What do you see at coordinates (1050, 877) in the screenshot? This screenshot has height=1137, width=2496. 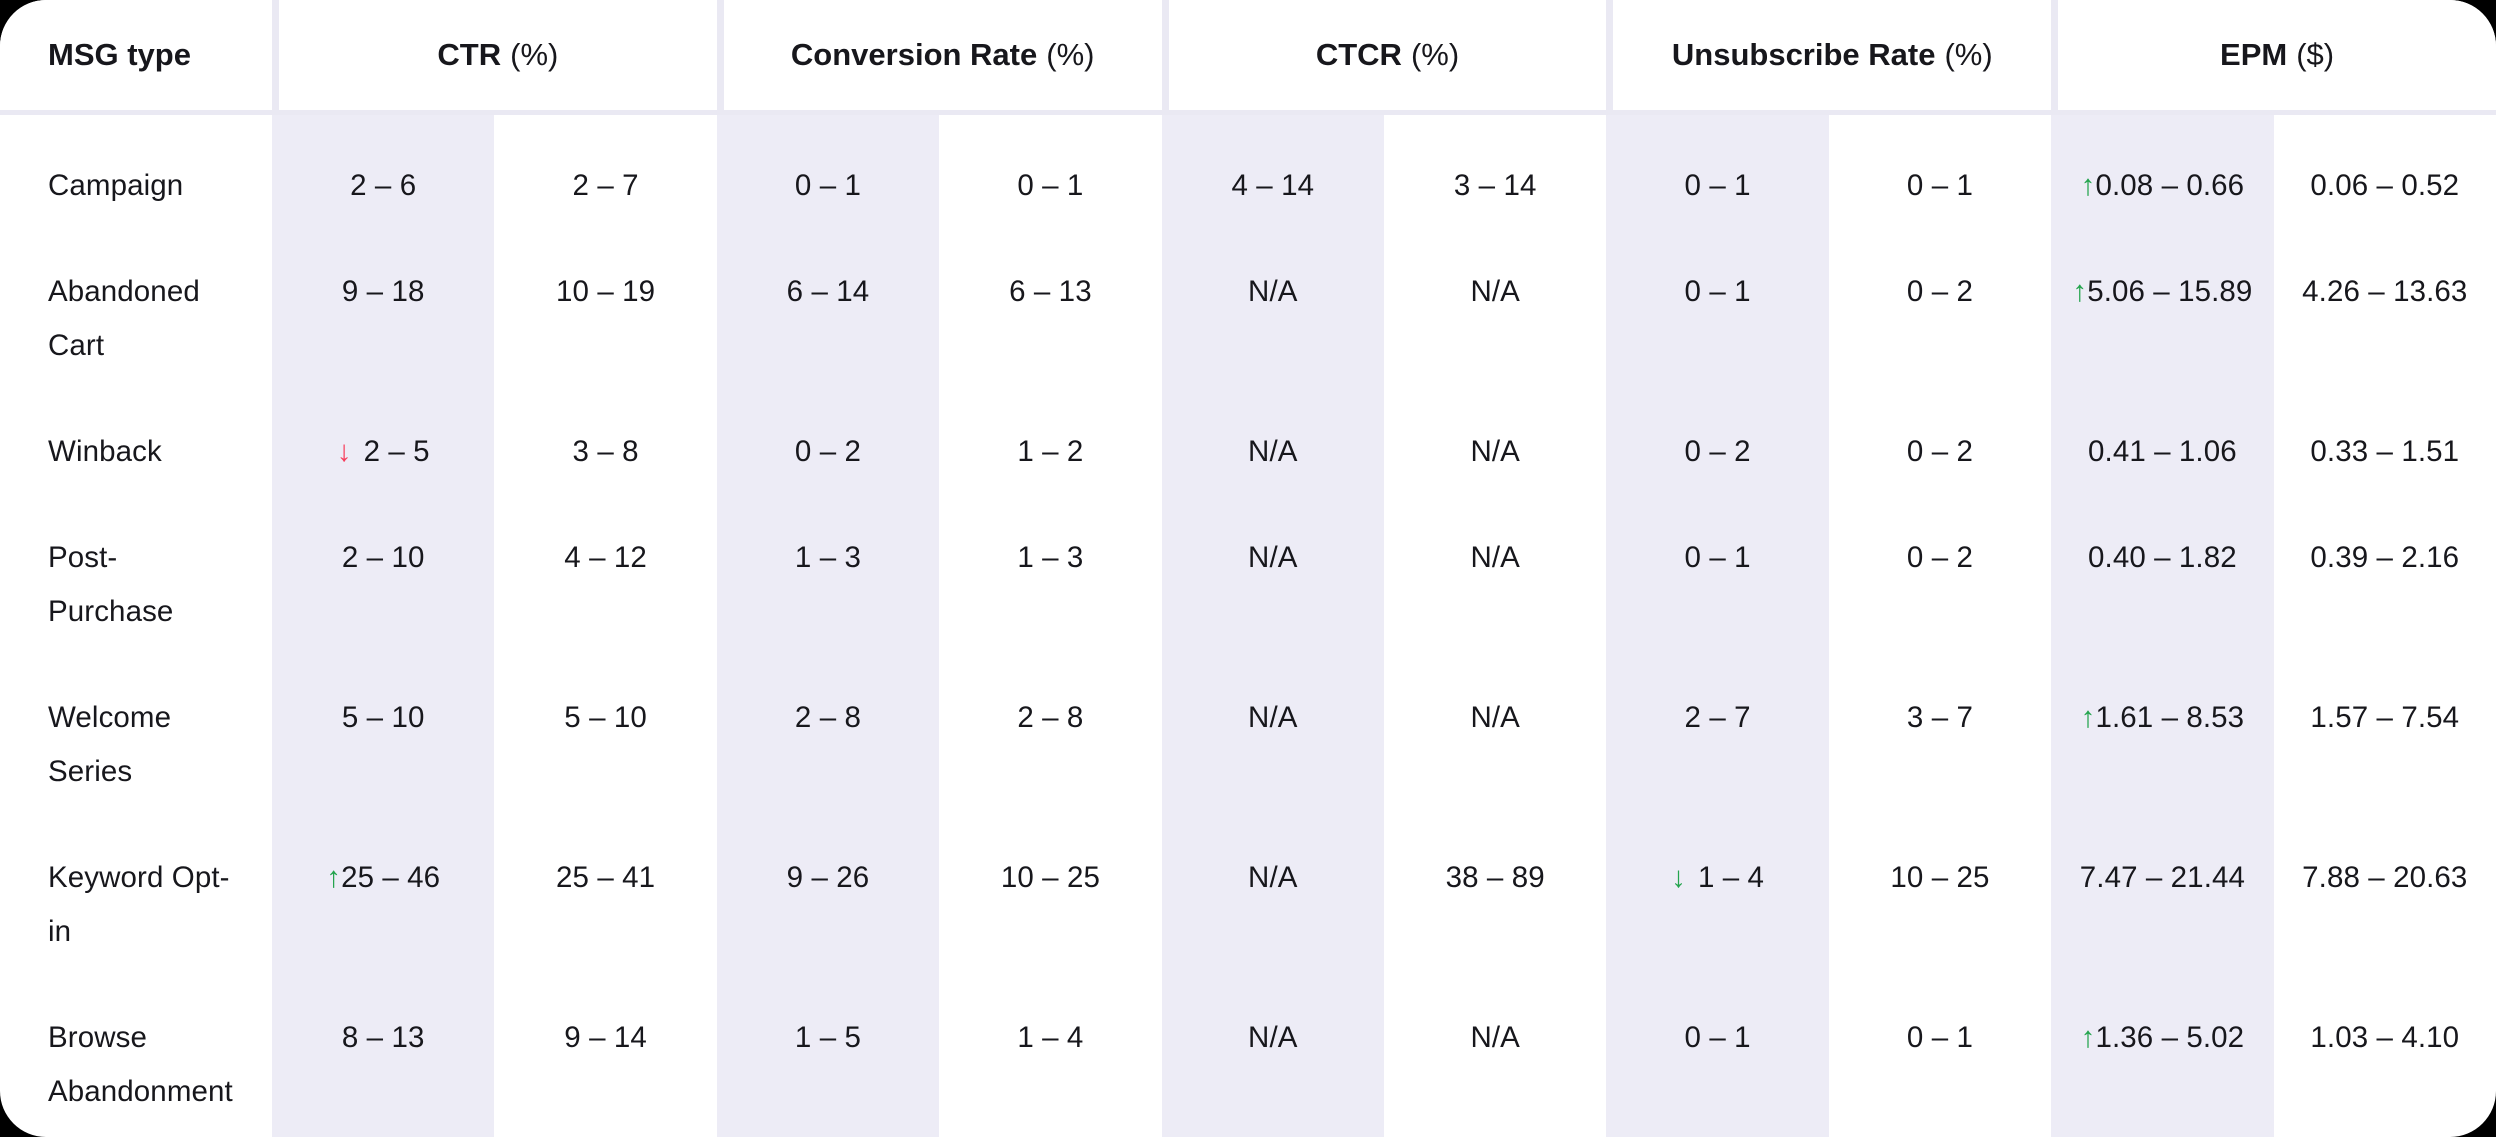 I see `cell-value: 10 – 25` at bounding box center [1050, 877].